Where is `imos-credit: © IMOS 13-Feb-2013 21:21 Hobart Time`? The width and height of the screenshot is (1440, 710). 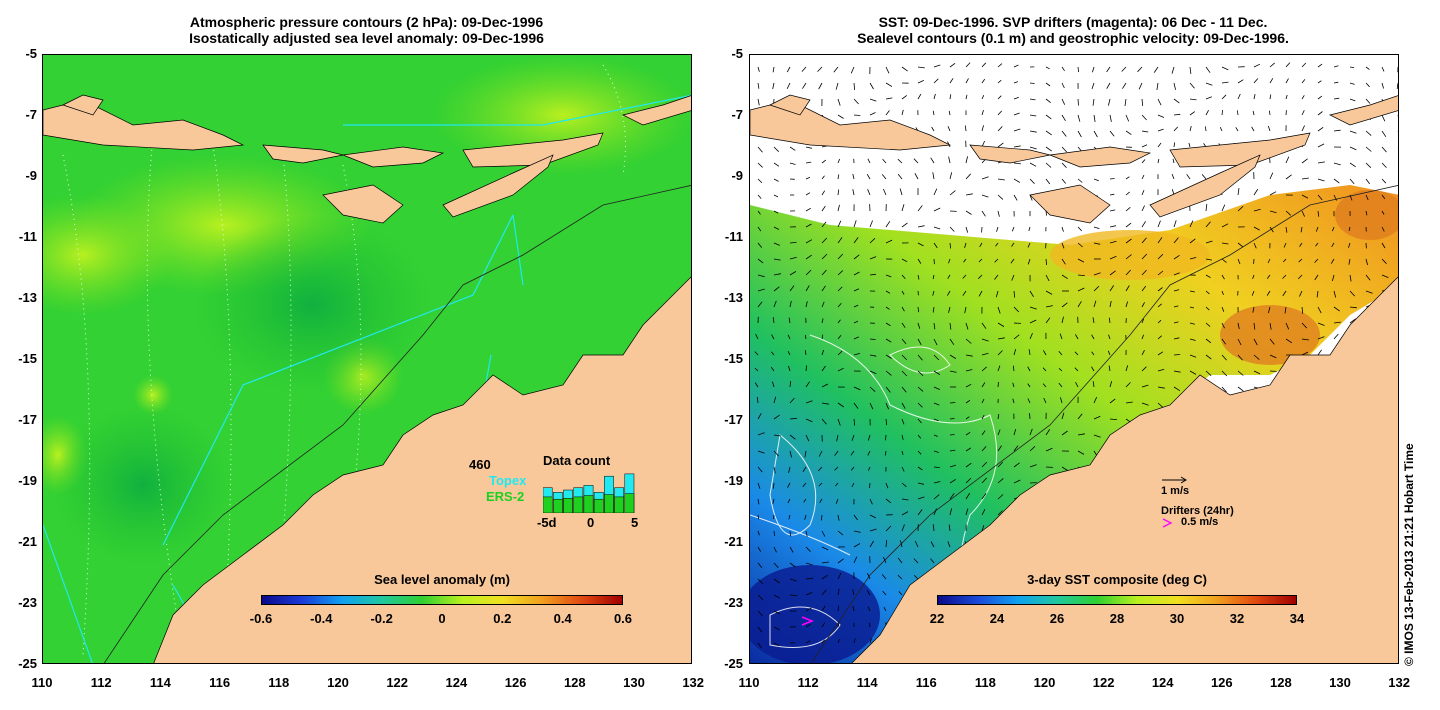 imos-credit: © IMOS 13-Feb-2013 21:21 Hobart Time is located at coordinates (1409, 554).